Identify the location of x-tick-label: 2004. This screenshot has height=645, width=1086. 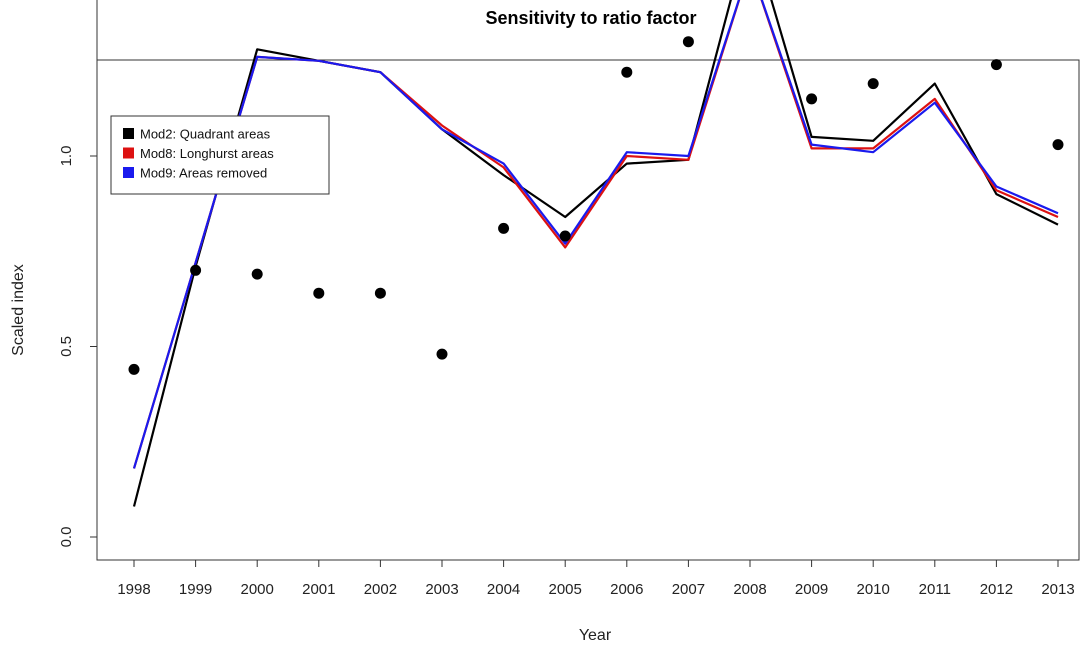
(503, 589).